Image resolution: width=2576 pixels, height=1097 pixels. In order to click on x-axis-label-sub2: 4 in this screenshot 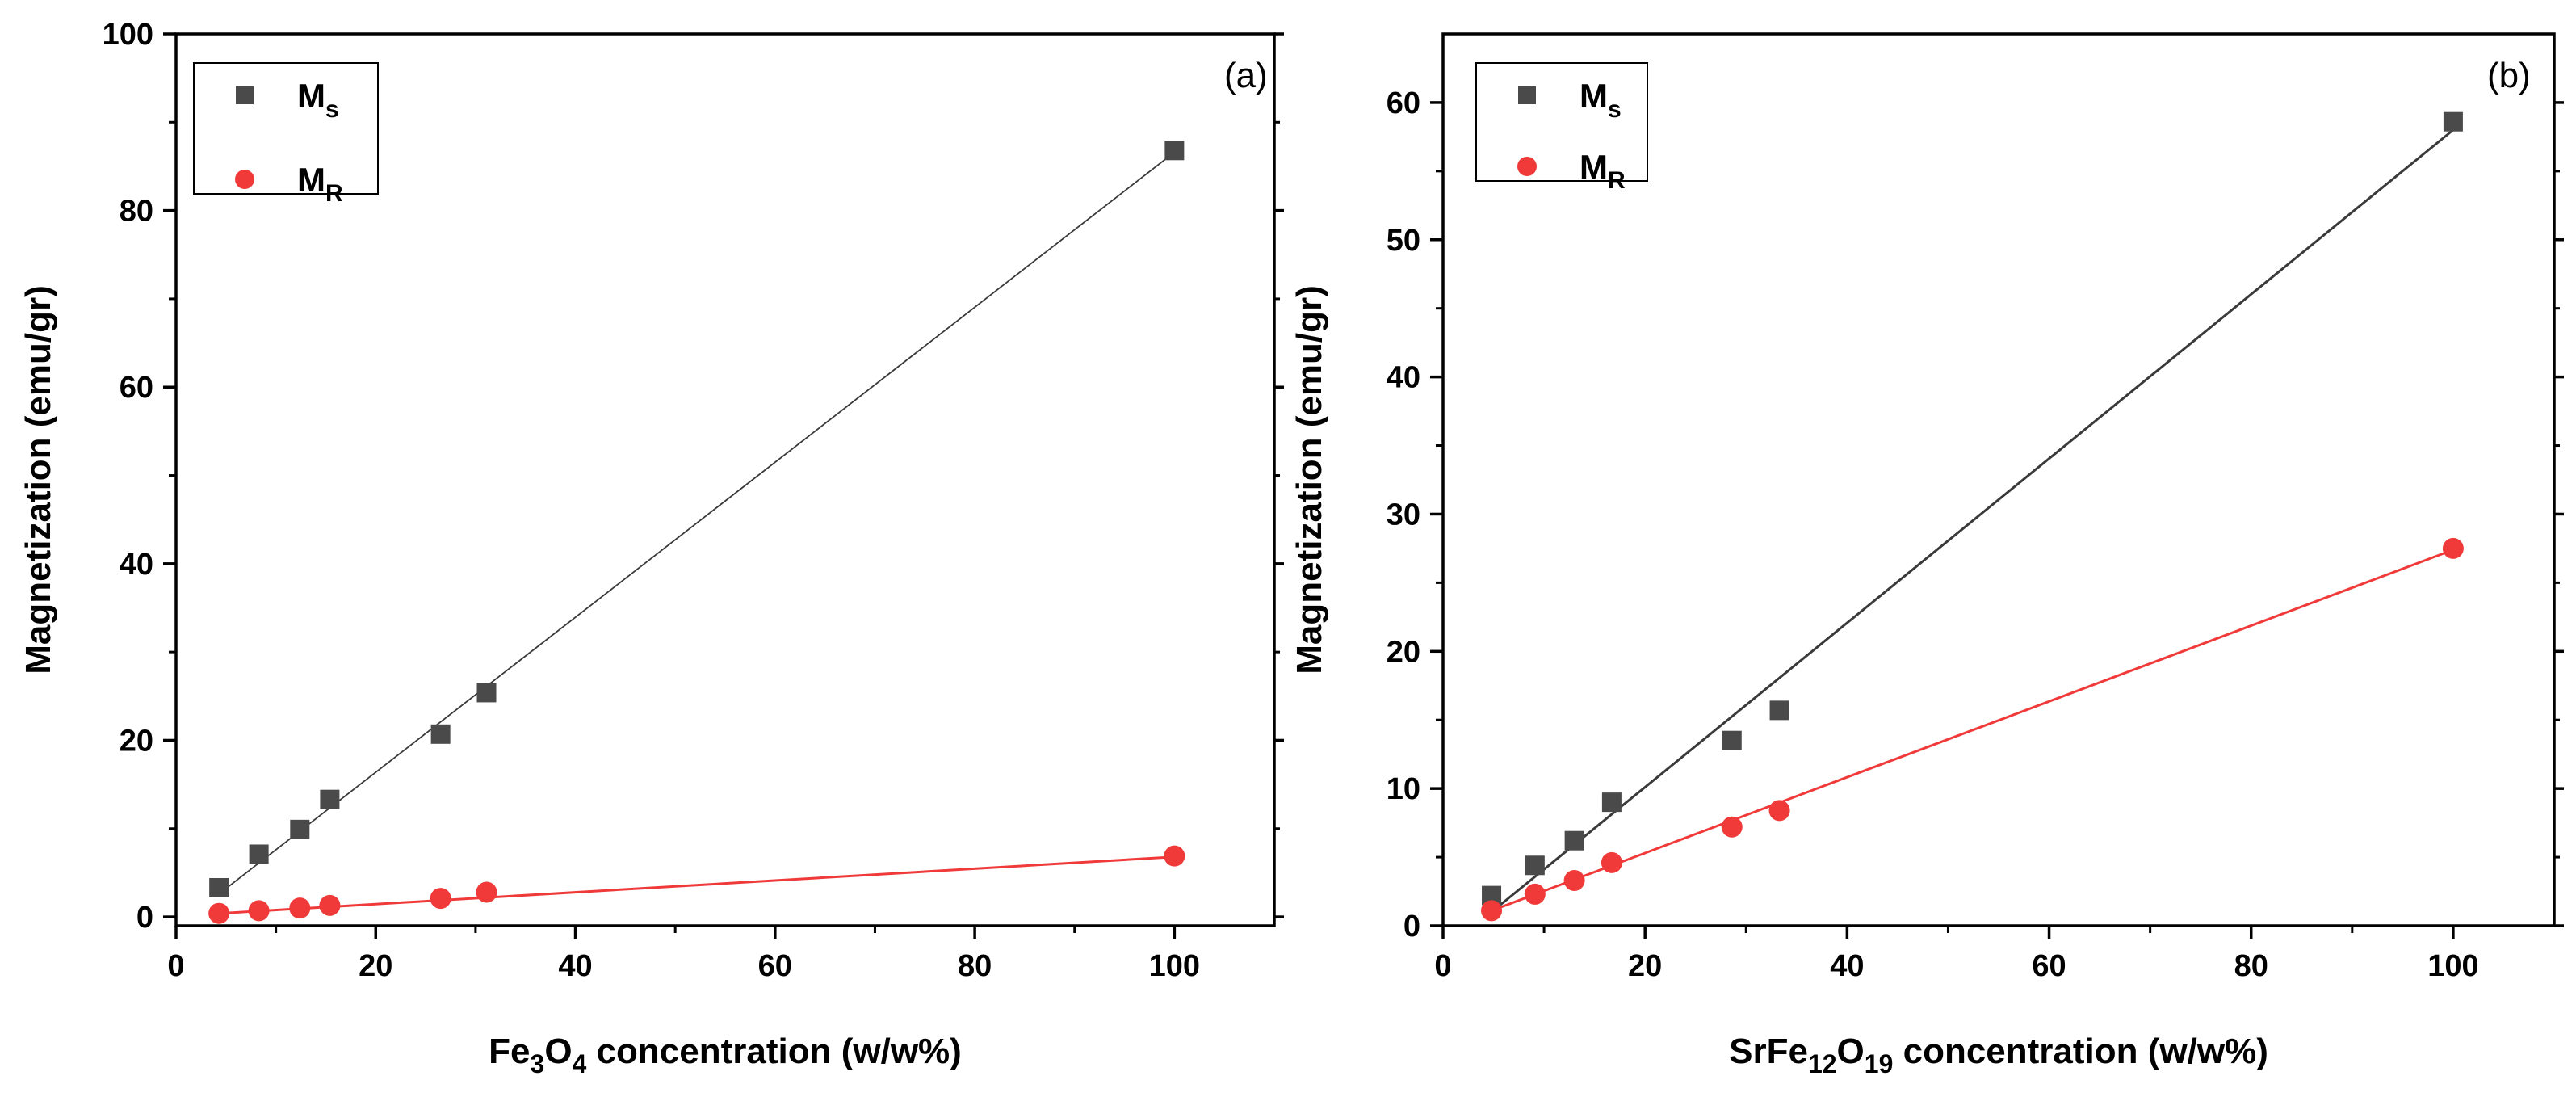, I will do `click(580, 1063)`.